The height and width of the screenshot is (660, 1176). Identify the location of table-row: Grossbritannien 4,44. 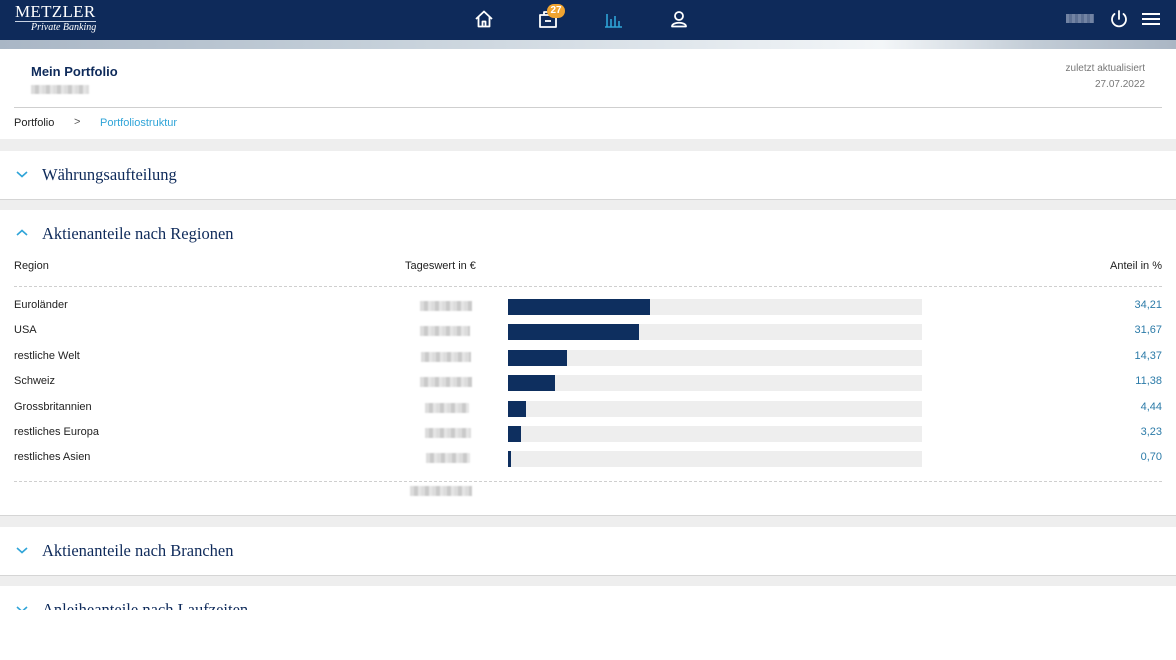
(588, 409).